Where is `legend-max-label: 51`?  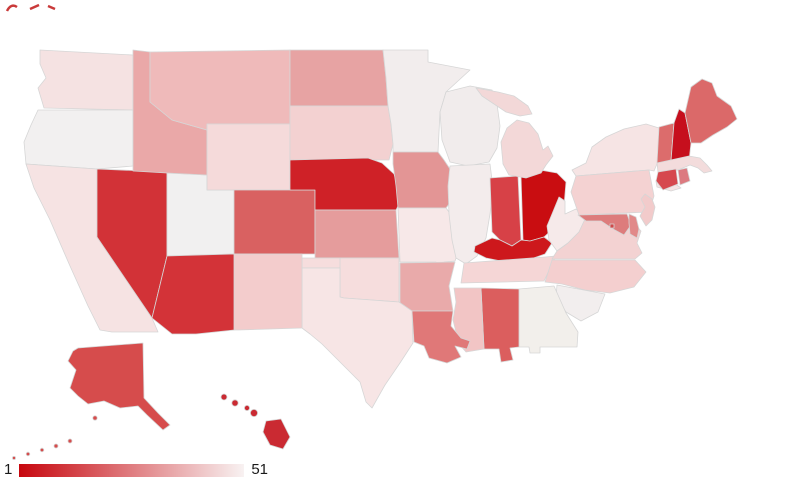
legend-max-label: 51 is located at coordinates (260, 469).